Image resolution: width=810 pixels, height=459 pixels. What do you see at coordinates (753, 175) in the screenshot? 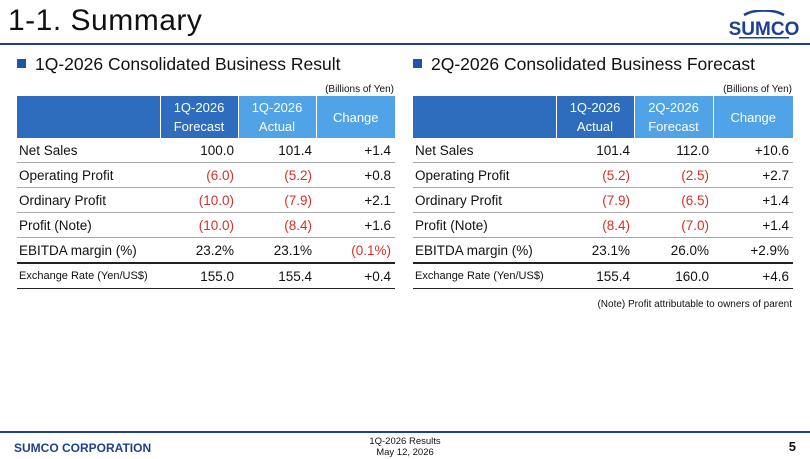
I see `cell-change: +2.7` at bounding box center [753, 175].